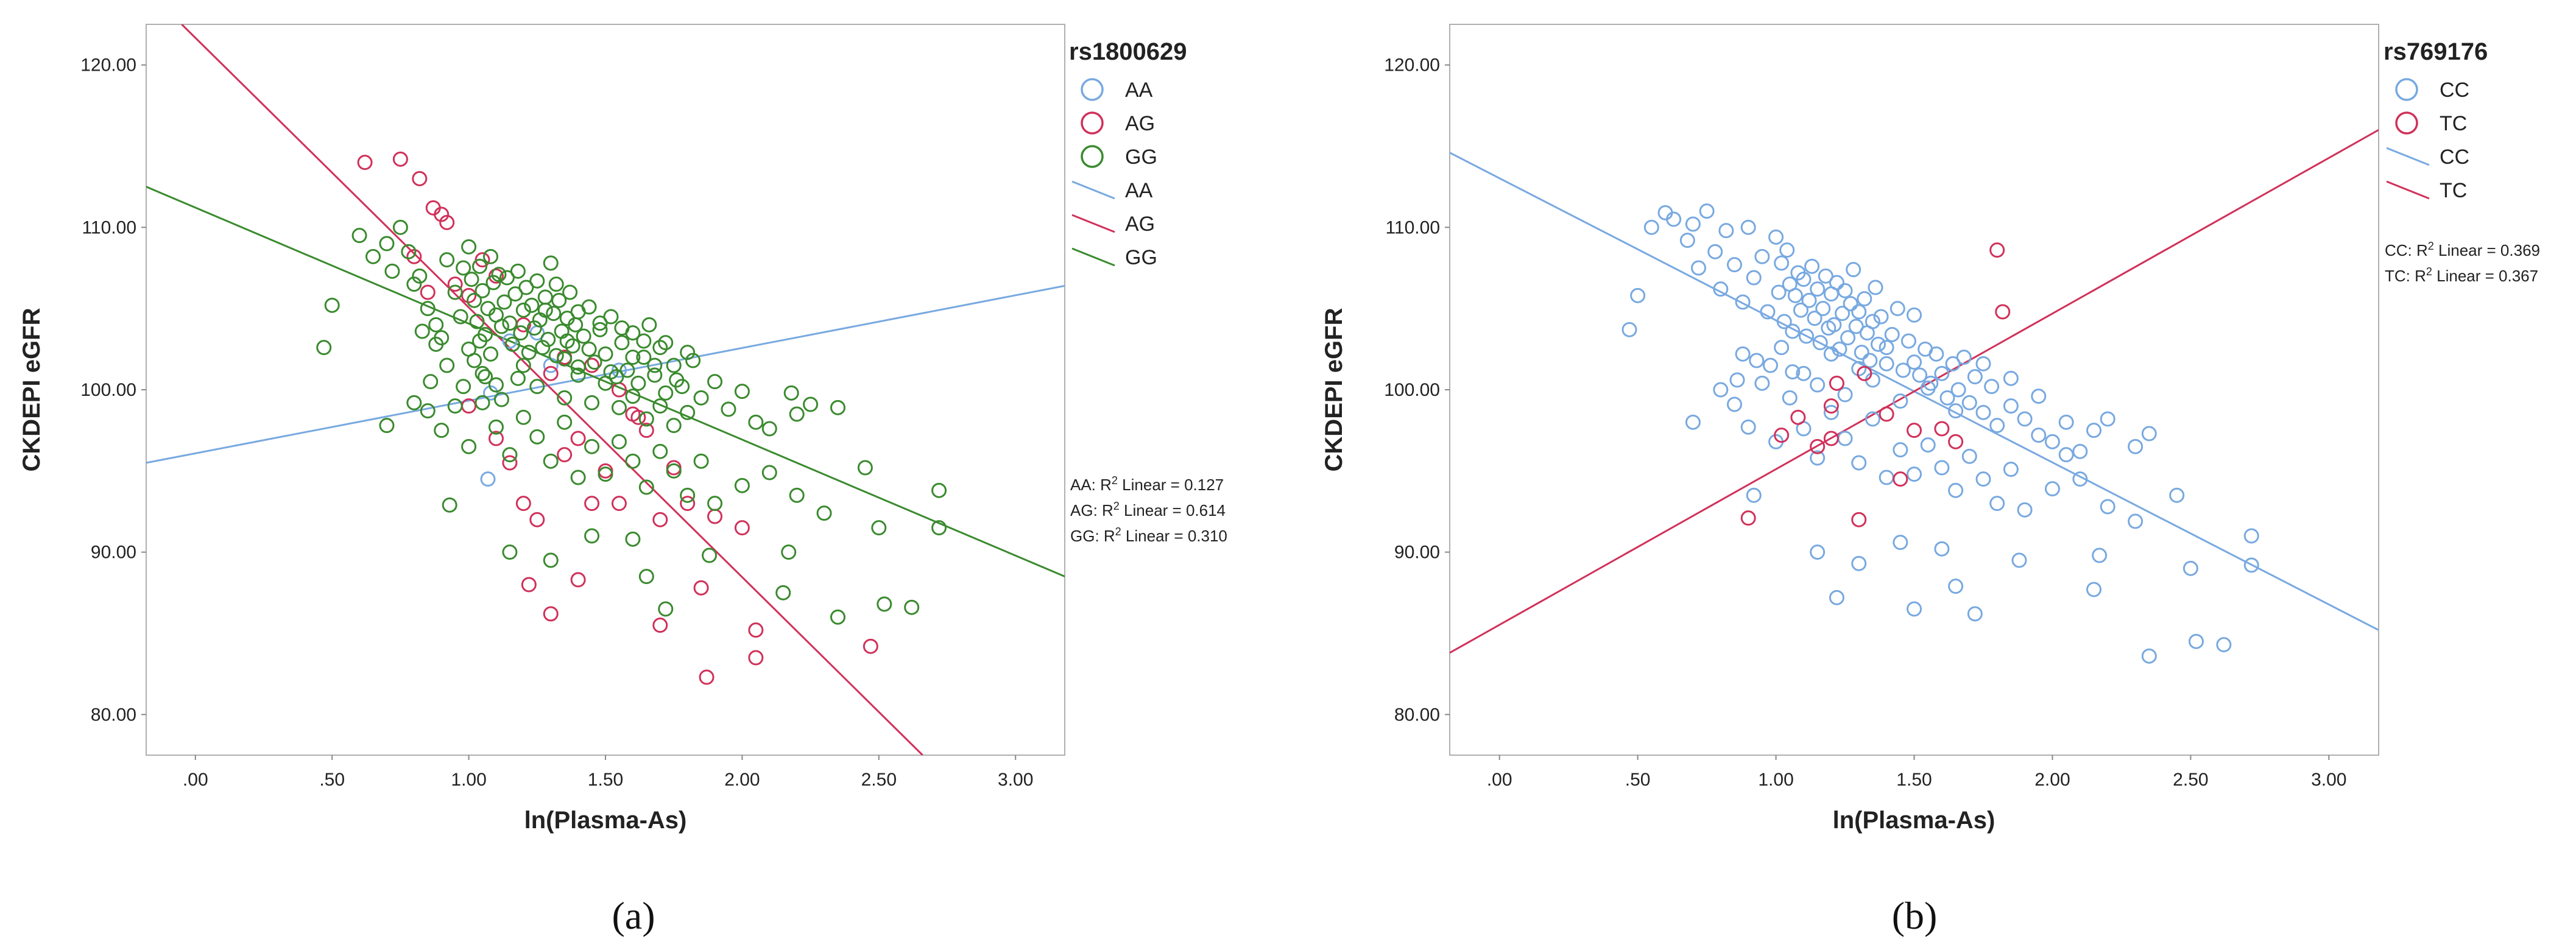 The image size is (2576, 950). Describe the element at coordinates (114, 553) in the screenshot. I see `y-tick-label: 90.00` at that location.